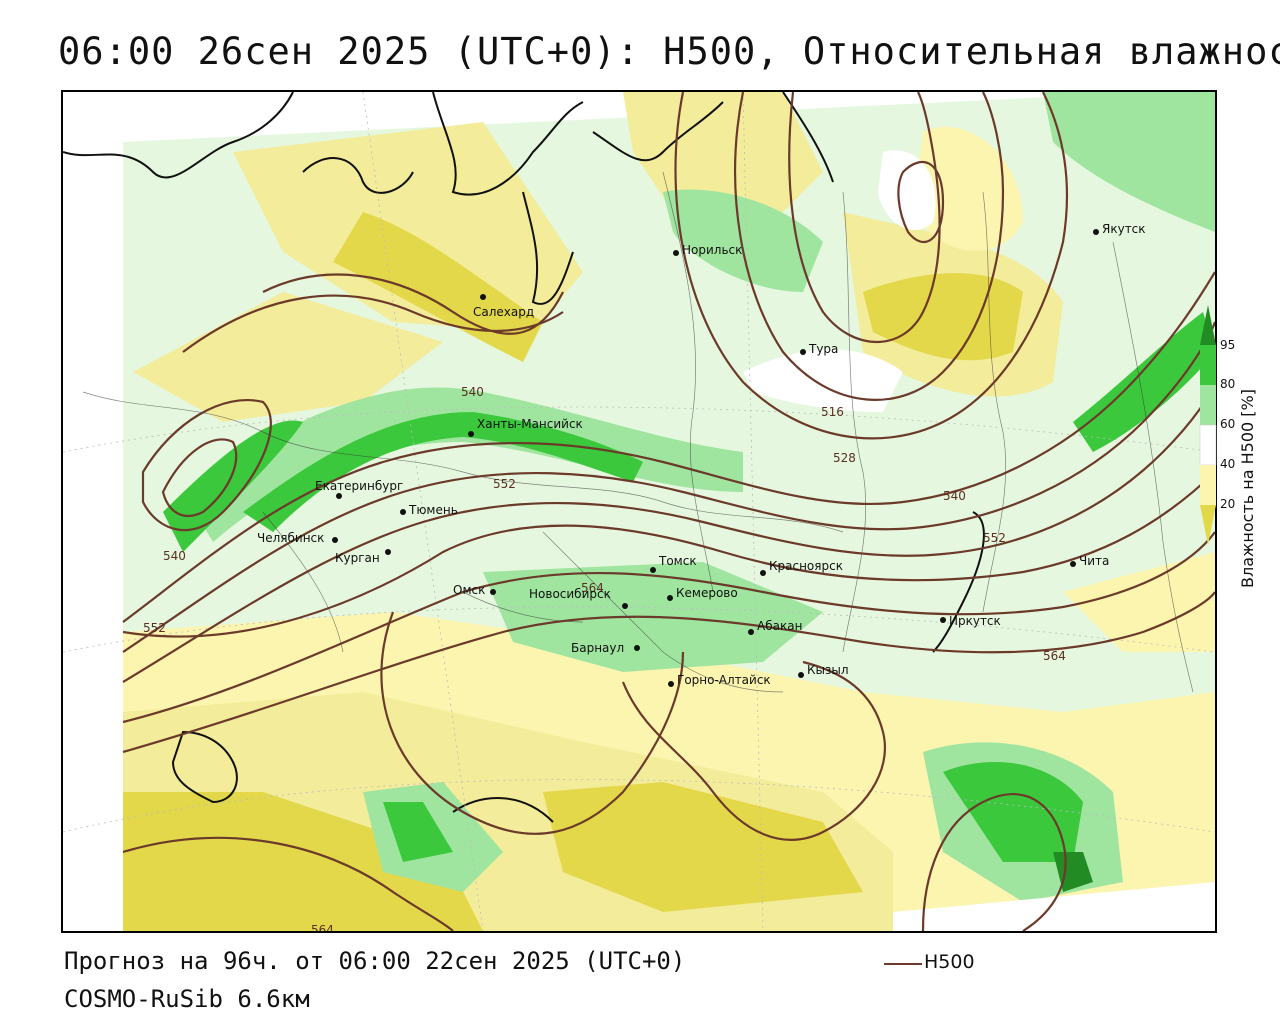  I want to click on contour-label: 528, so click(844, 458).